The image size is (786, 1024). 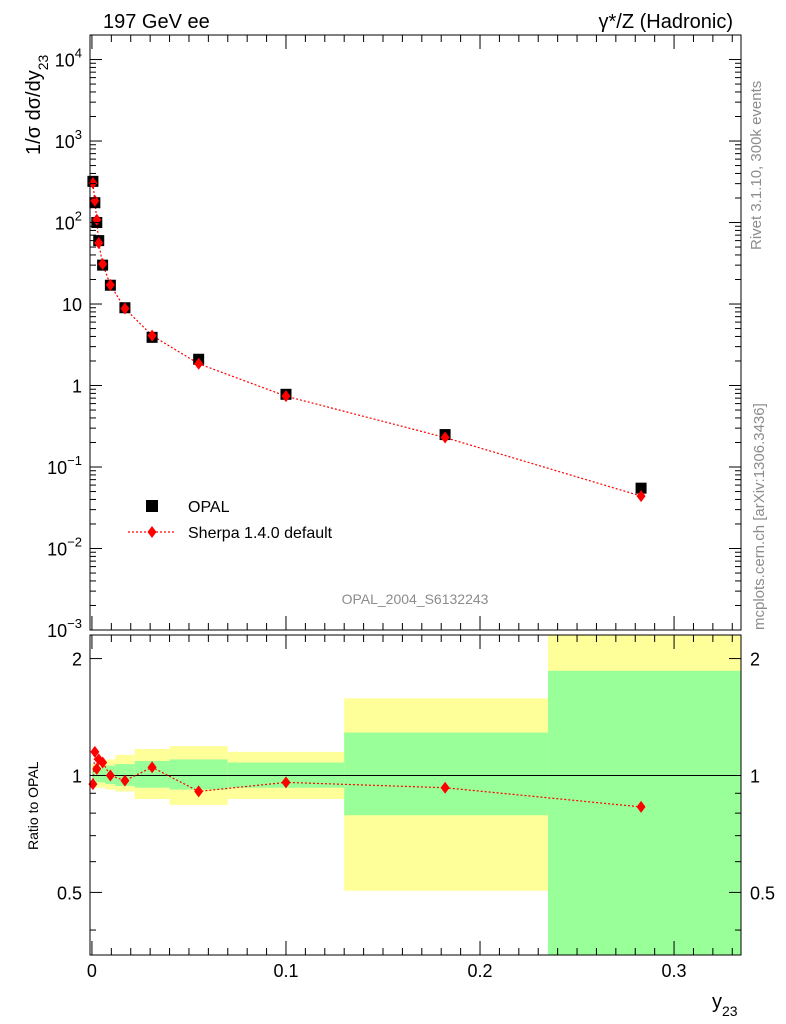 I want to click on main-y-tick-label: 10⁴, so click(x=68, y=58).